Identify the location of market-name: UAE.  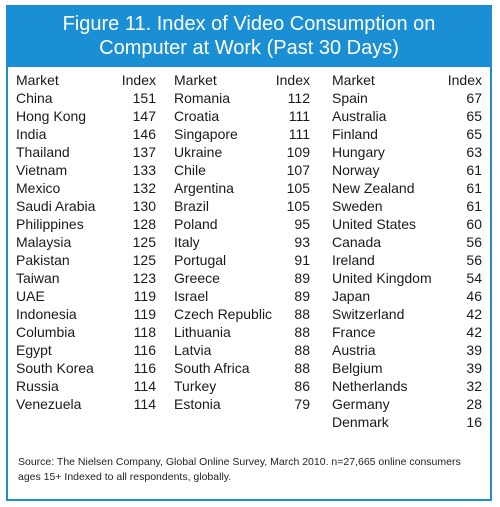
(30, 296).